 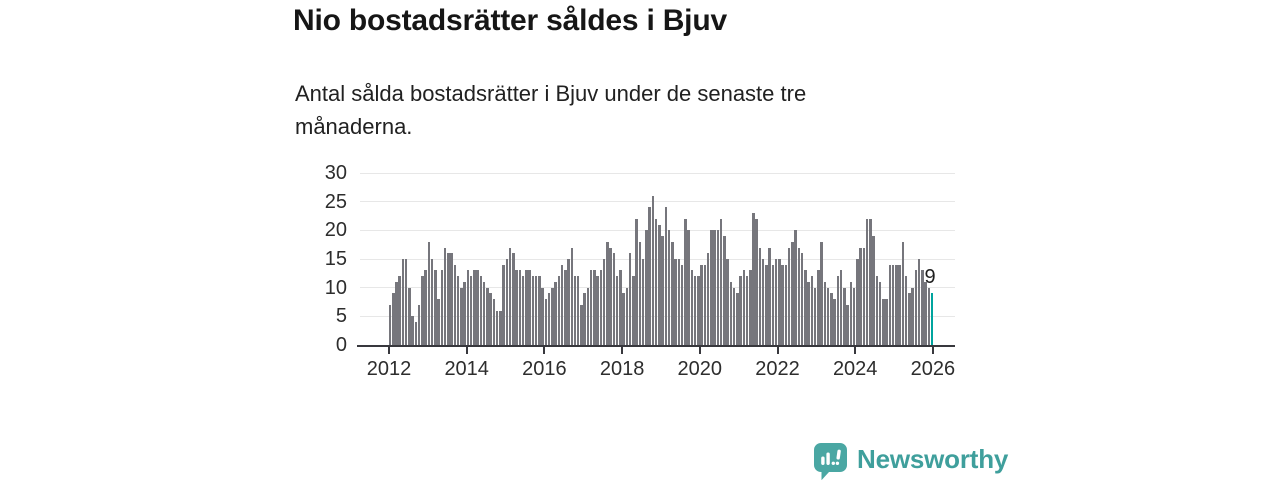 What do you see at coordinates (830, 461) in the screenshot?
I see `newsworthy-bubble-chart-icon` at bounding box center [830, 461].